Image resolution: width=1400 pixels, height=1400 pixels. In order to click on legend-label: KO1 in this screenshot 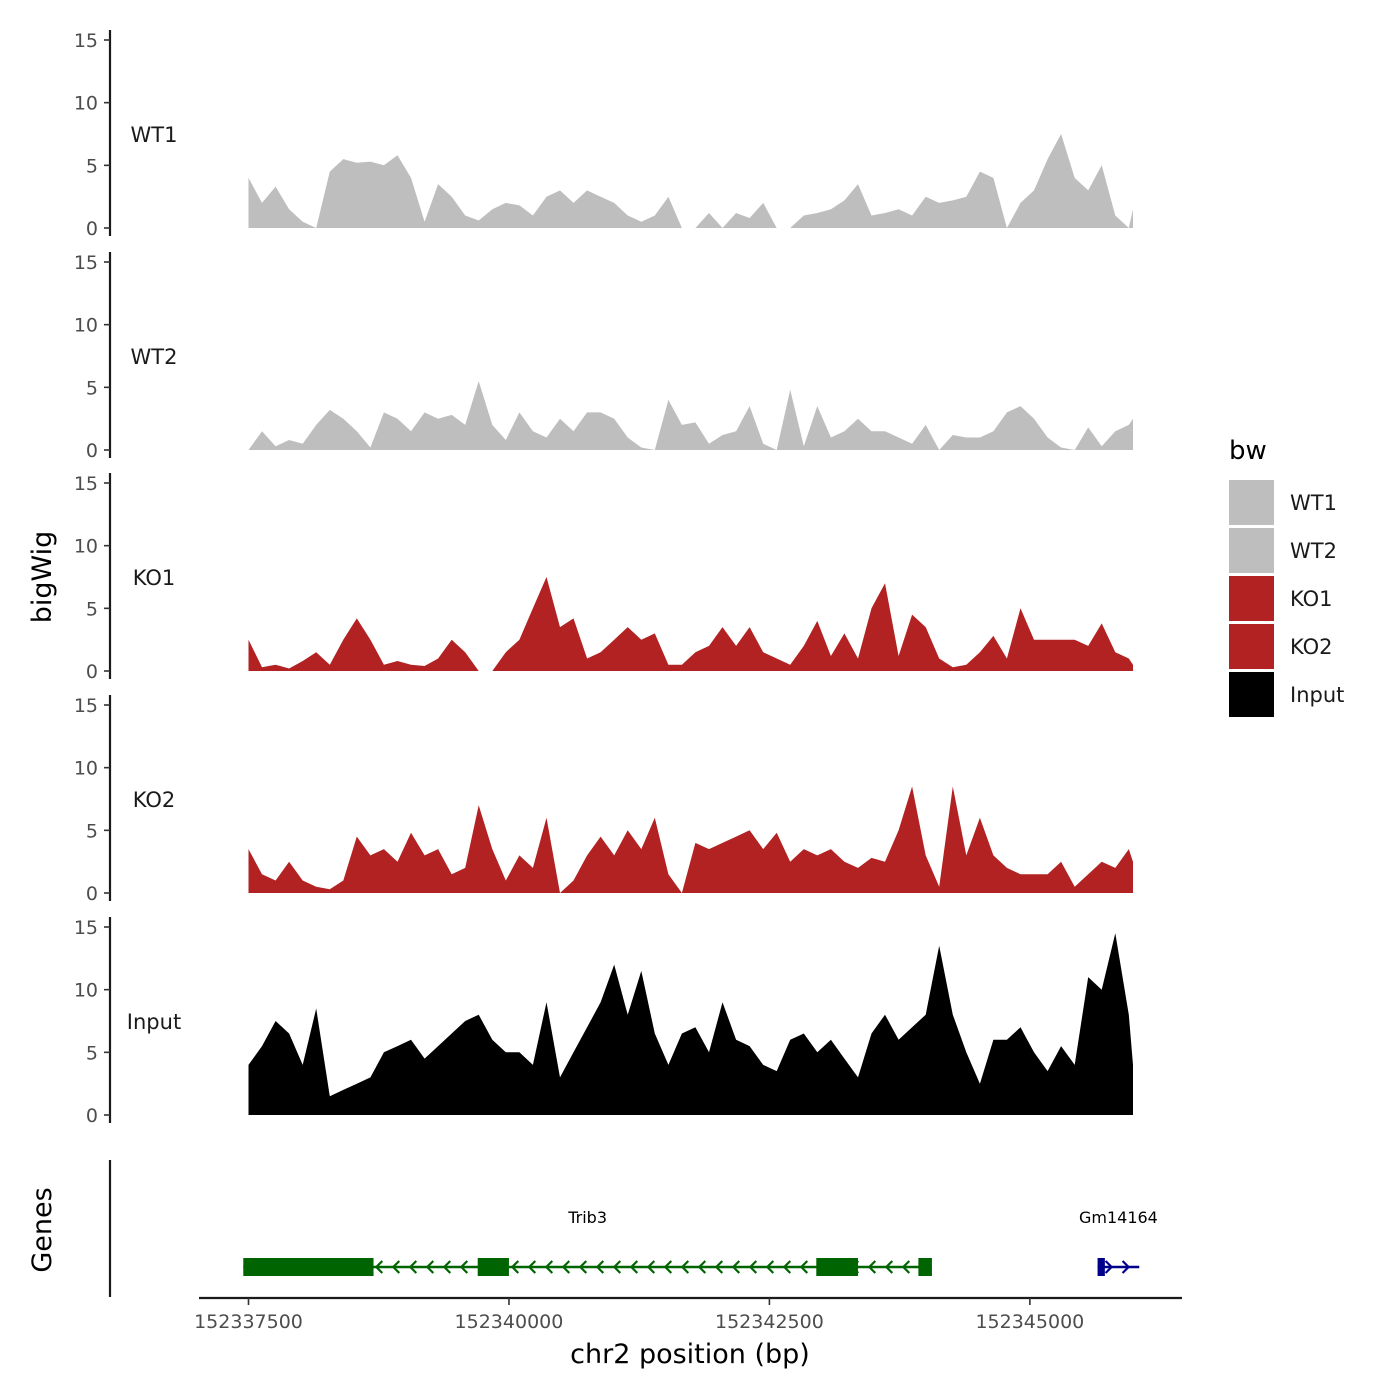, I will do `click(1311, 599)`.